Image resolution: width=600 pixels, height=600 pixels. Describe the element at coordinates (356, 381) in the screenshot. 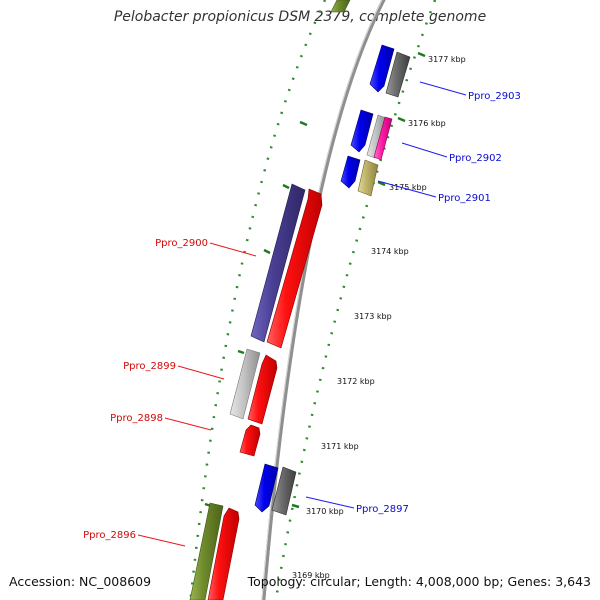

I see `scale-tick-label: 3172 kbp` at that location.